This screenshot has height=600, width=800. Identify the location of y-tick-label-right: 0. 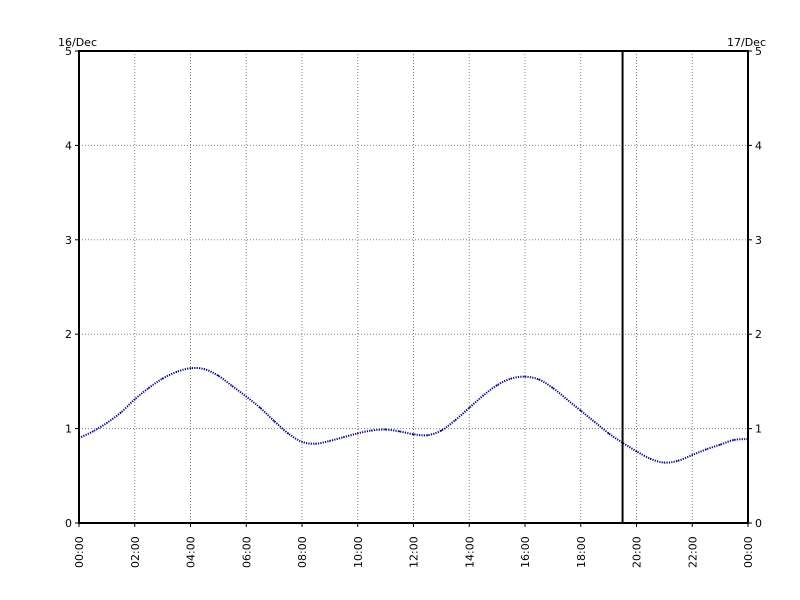
(758, 523).